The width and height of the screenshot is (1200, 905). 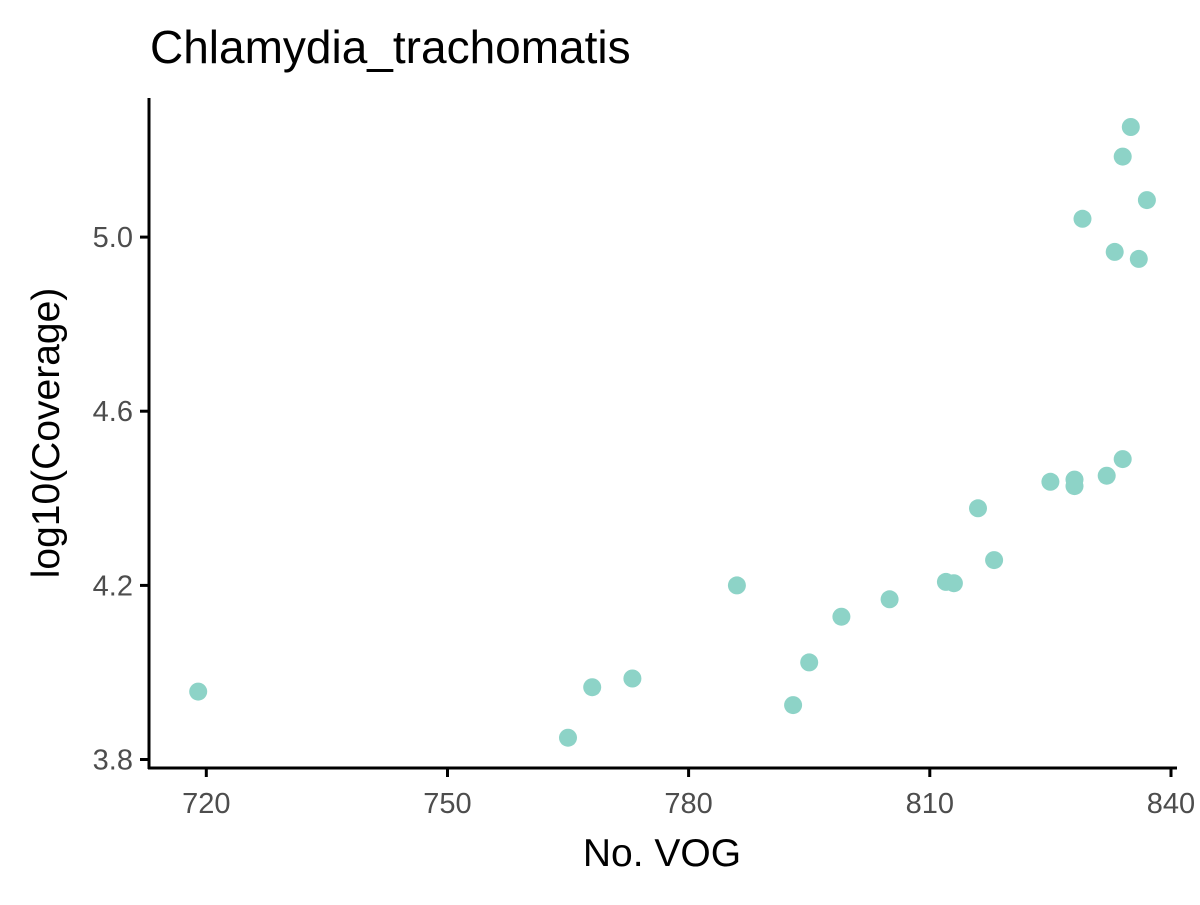 I want to click on x-axis-title: No. VOG, so click(x=662, y=853).